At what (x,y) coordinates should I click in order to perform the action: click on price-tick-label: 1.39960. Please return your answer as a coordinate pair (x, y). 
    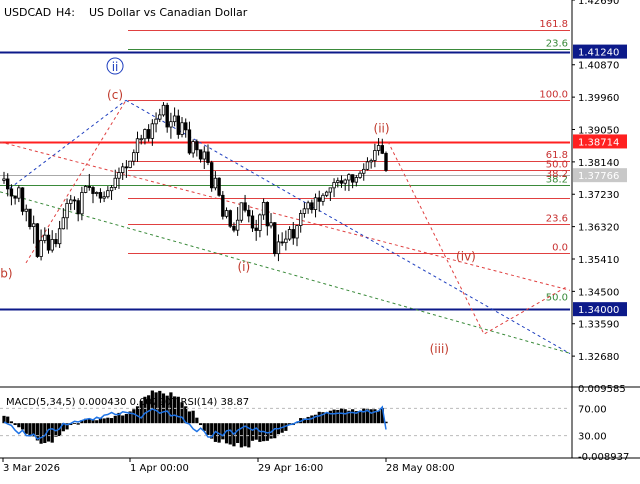
    Looking at the image, I should click on (598, 98).